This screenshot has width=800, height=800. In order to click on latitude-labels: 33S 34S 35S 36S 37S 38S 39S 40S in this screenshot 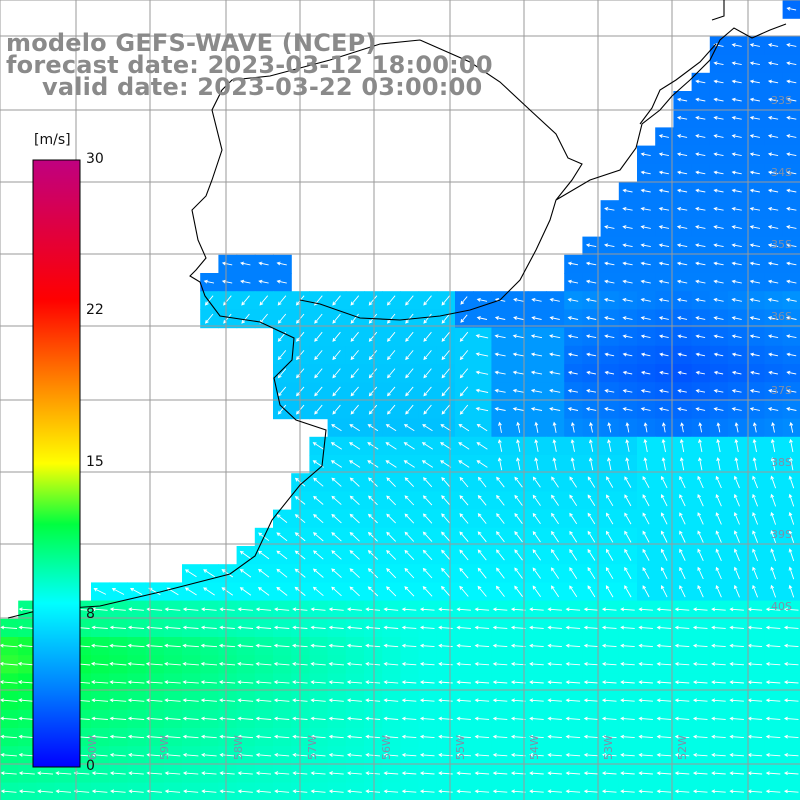, I will do `click(781, 353)`.